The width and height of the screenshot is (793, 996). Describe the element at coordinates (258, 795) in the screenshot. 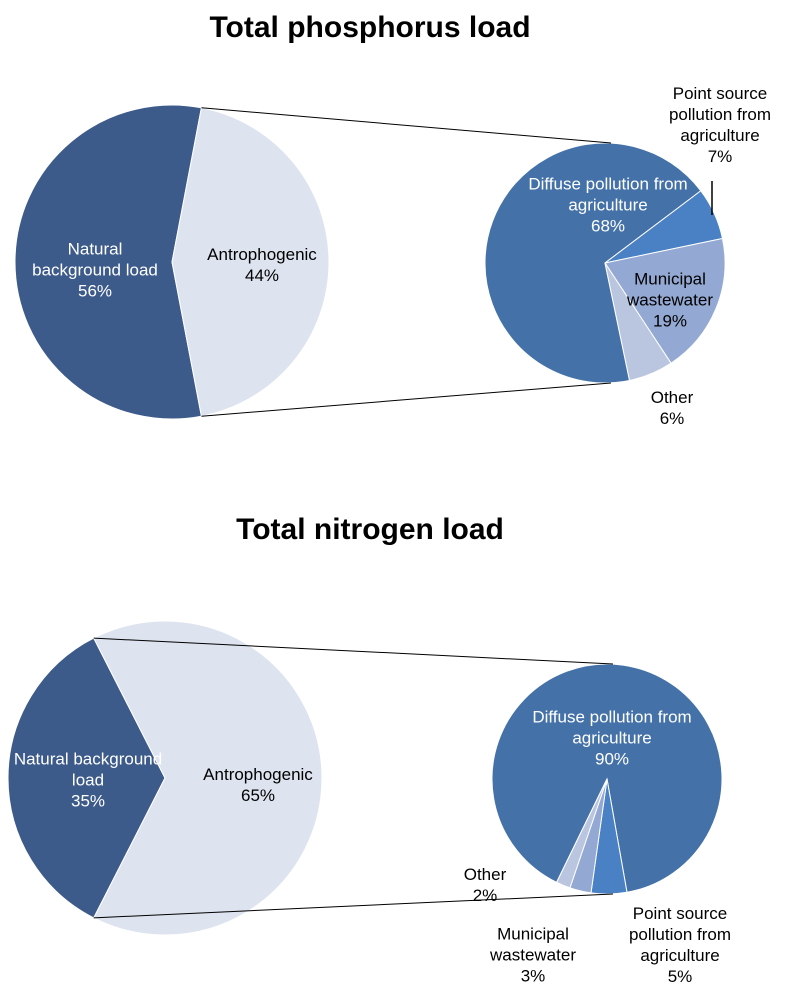

I see `slice-value-label: 65%` at that location.